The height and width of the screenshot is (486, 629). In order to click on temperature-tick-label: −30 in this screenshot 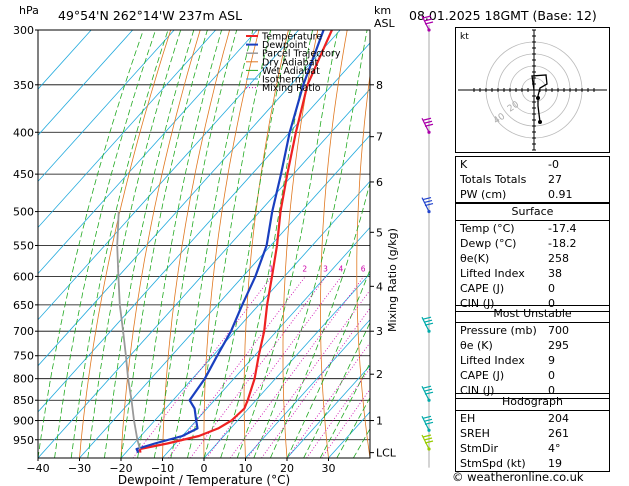, I will do `click(79, 468)`.